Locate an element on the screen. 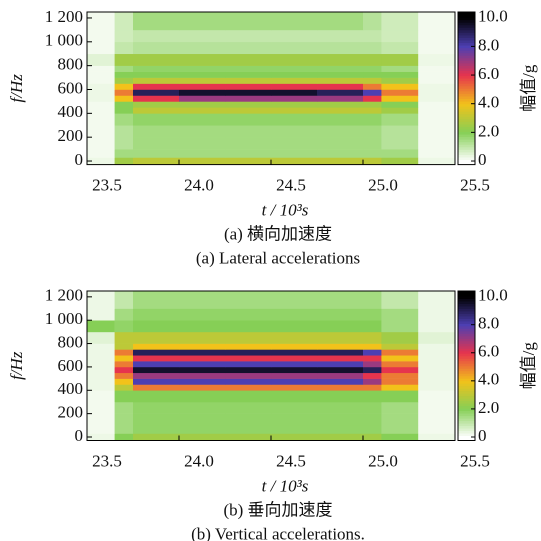 This screenshot has width=541, height=541. colorbar-tick-label: 8.0 is located at coordinates (488, 323).